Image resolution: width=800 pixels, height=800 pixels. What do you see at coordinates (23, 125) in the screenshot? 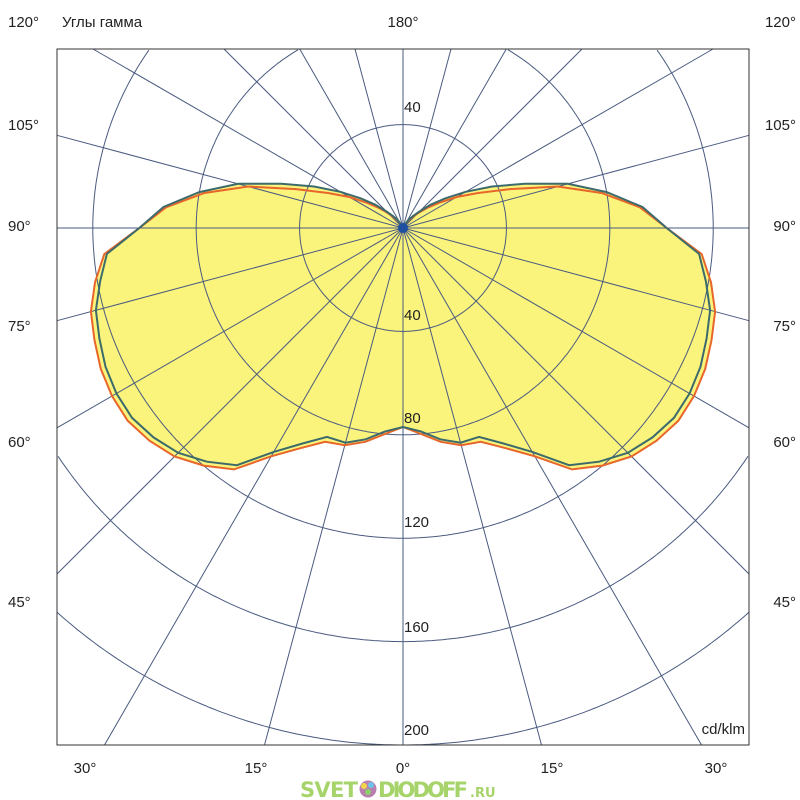
I see `angle-label-left: 105°` at bounding box center [23, 125].